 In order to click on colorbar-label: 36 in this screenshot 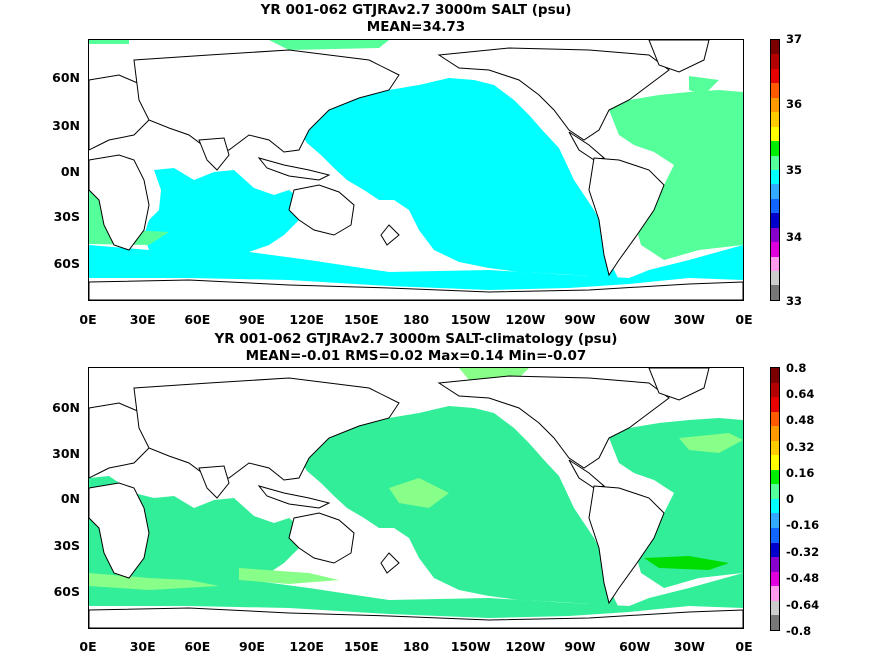, I will do `click(794, 104)`.